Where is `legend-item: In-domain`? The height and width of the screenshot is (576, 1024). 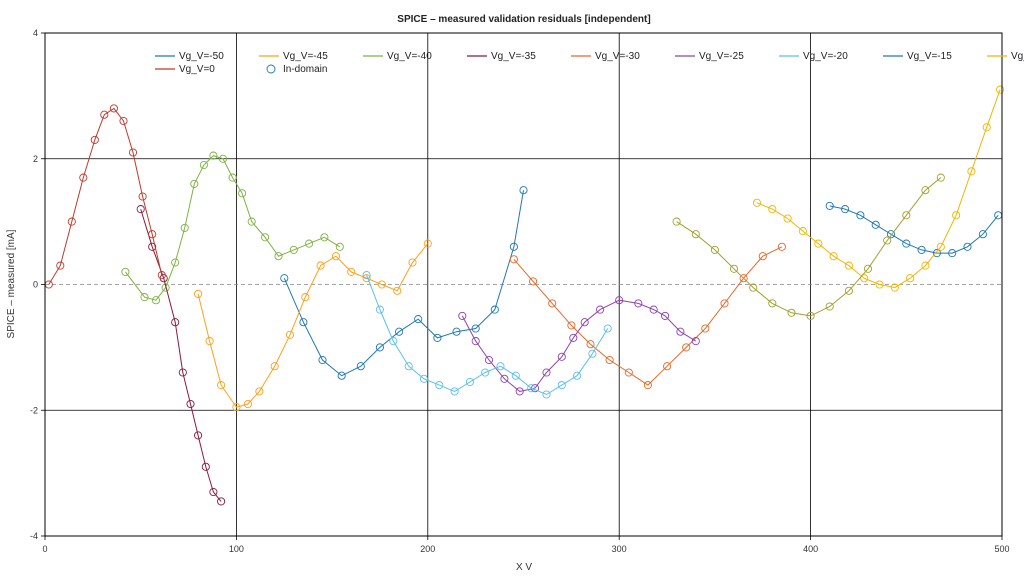
legend-item: In-domain is located at coordinates (296, 69).